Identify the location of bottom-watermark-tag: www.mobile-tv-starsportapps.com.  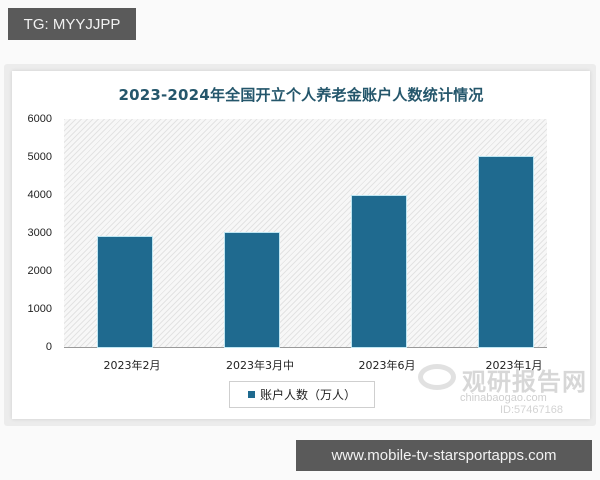
(444, 455).